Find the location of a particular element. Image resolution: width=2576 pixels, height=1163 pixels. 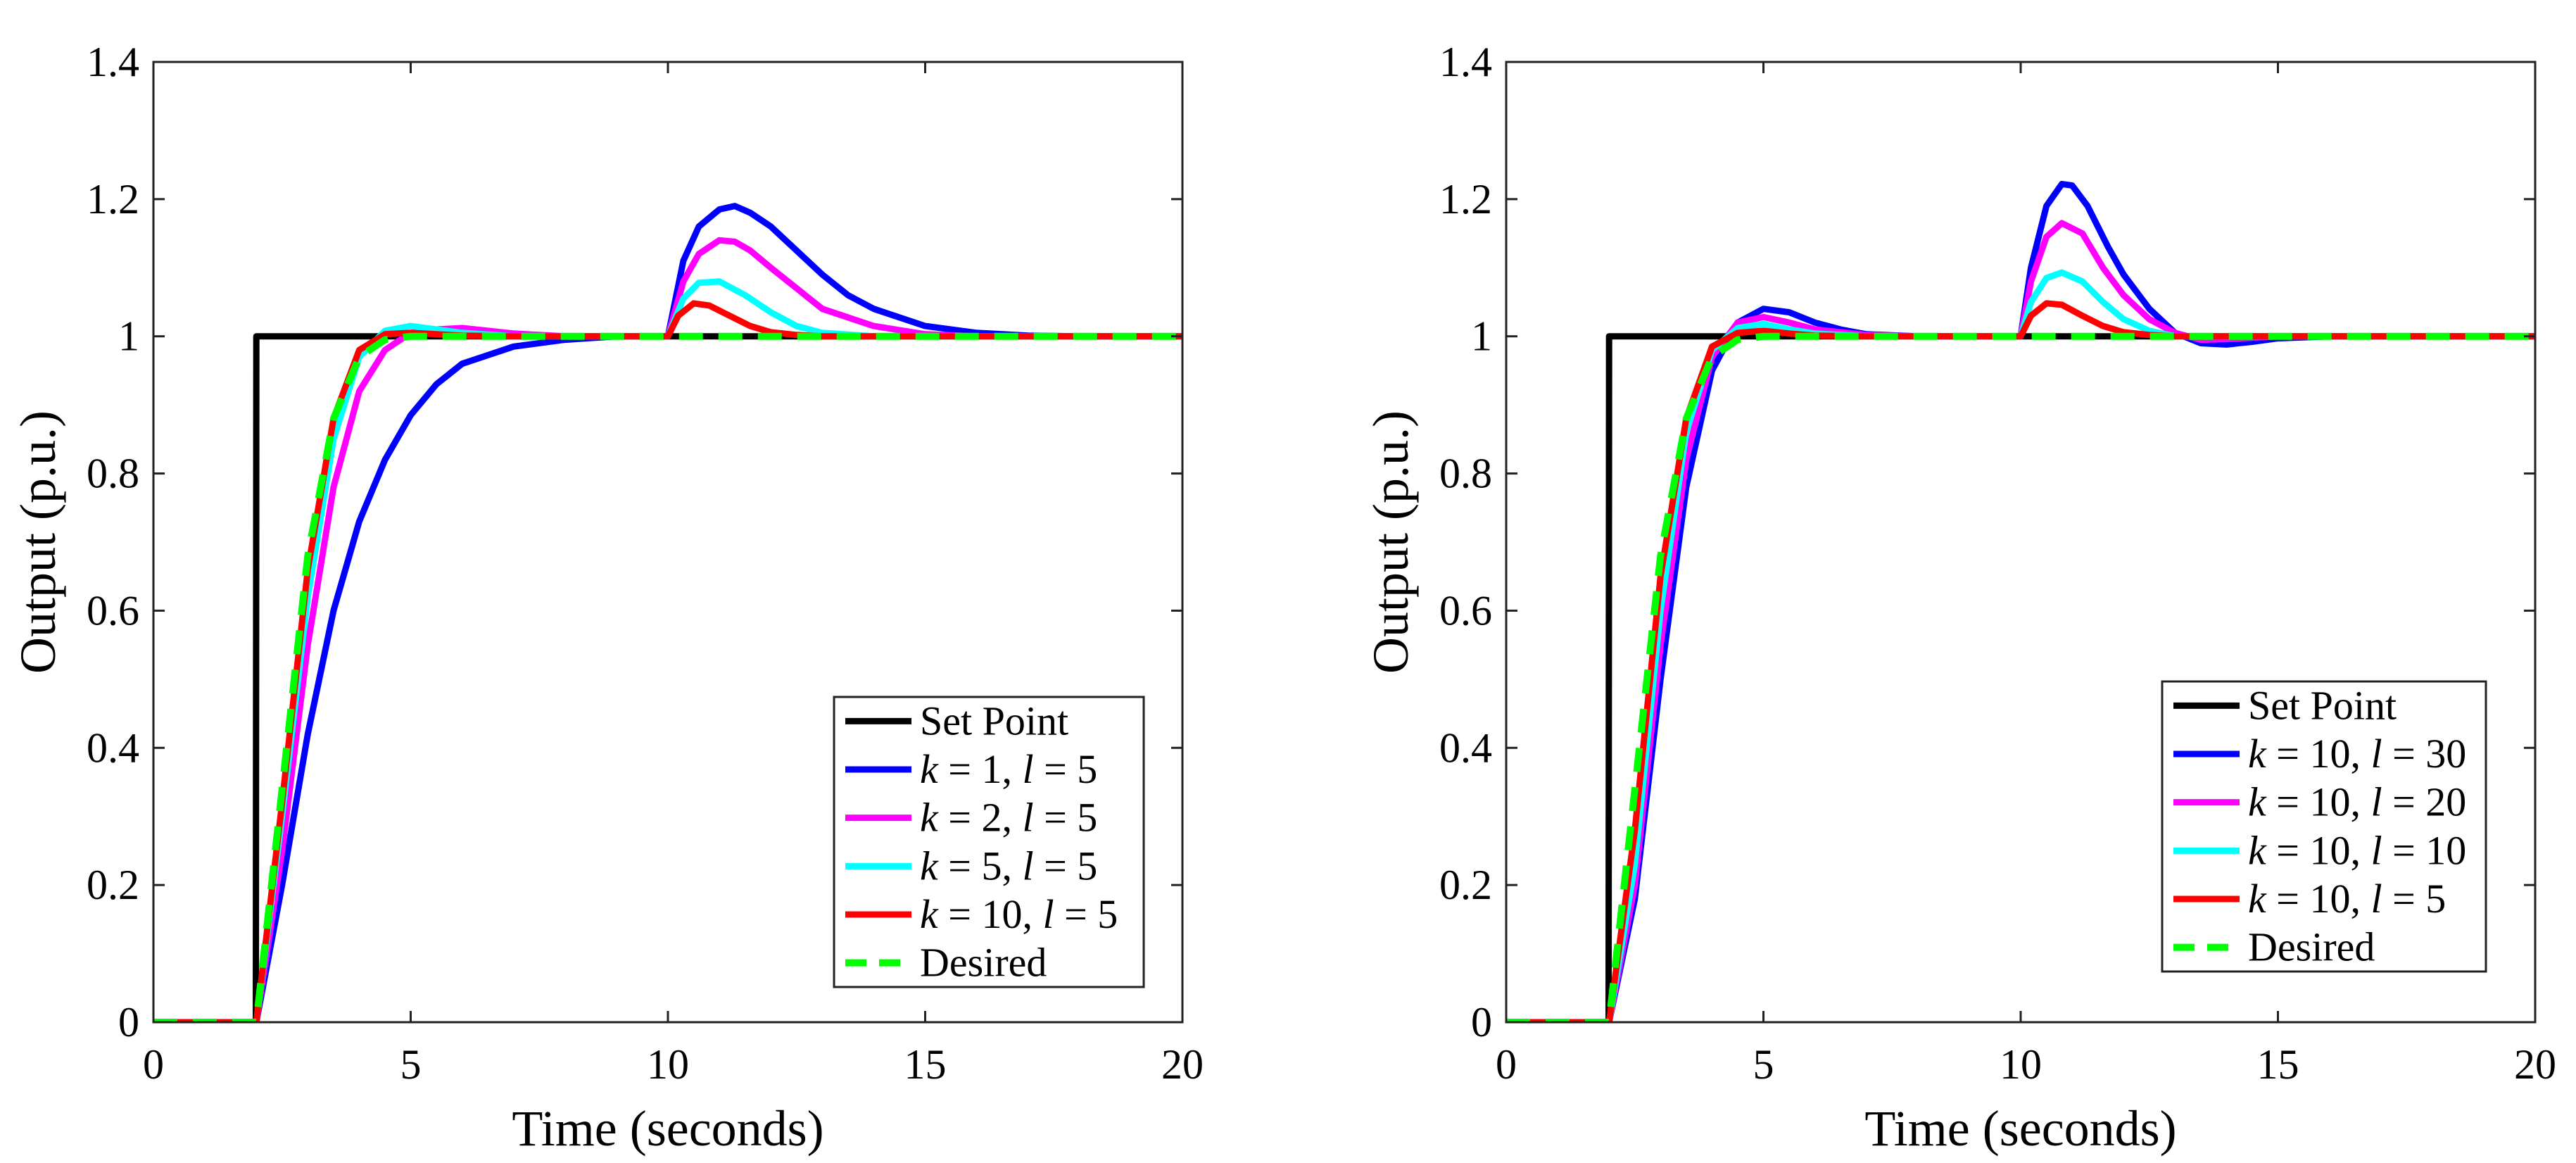

legend-entry-3: k = 5, l = 5 is located at coordinates (1008, 866).